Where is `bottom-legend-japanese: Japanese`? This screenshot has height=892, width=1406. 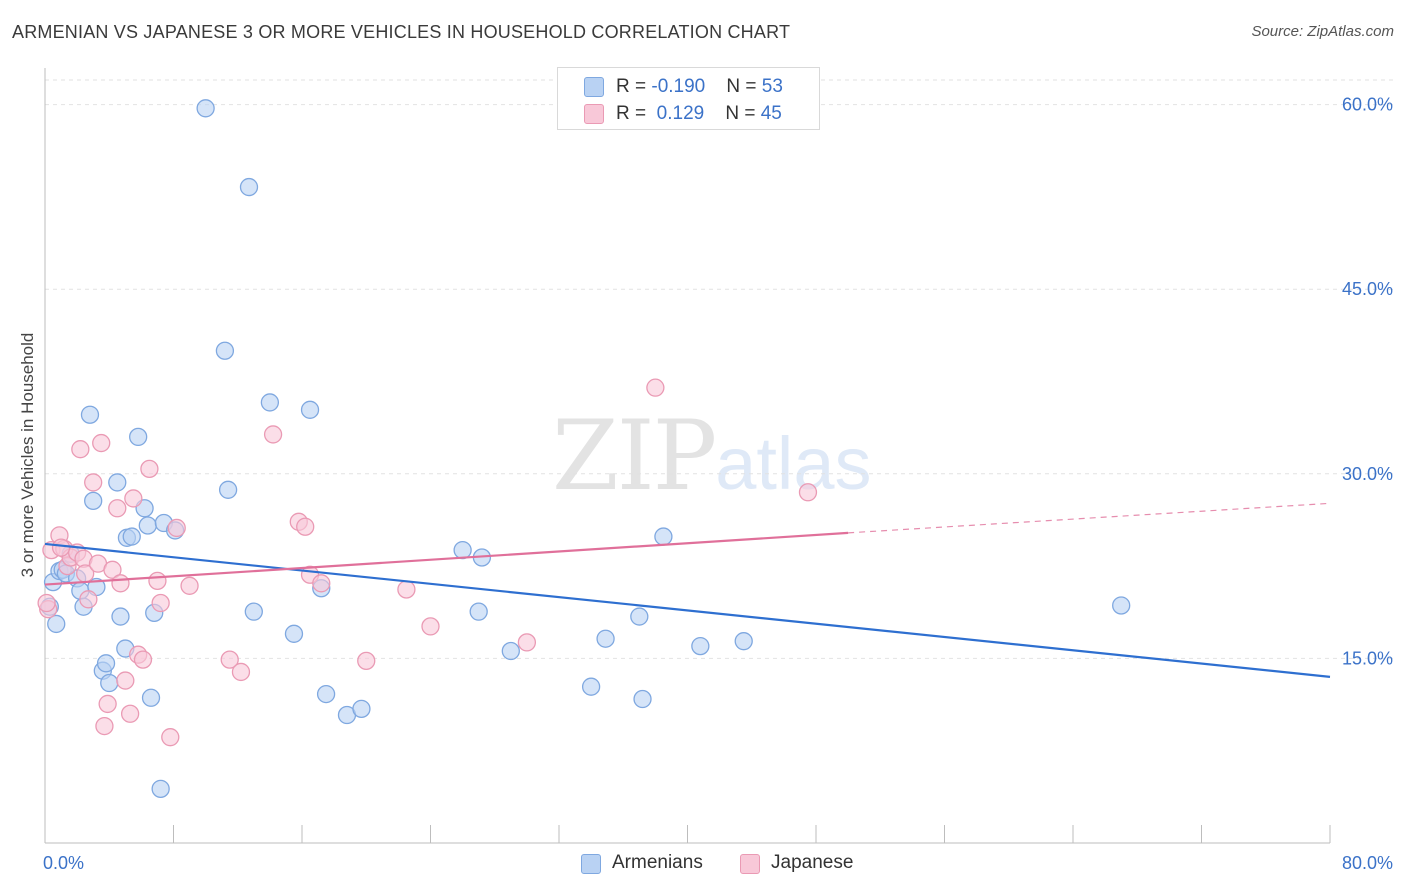
bottom-legend-japanese: Japanese is located at coordinates (812, 862).